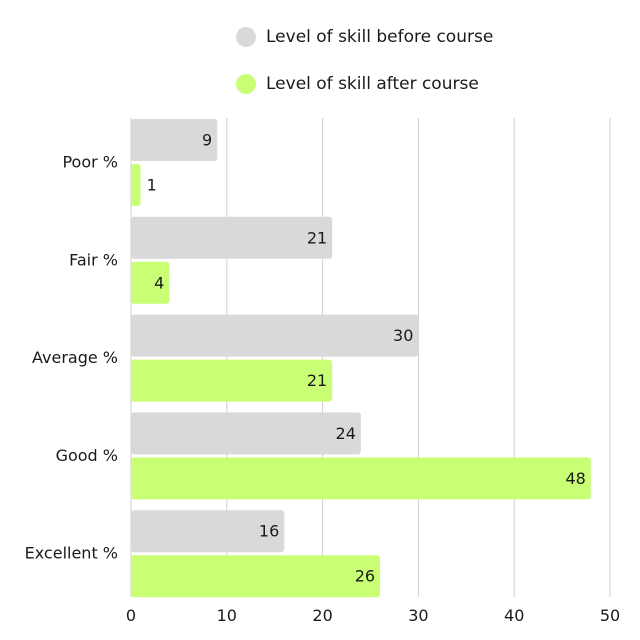 The height and width of the screenshot is (640, 640). What do you see at coordinates (207, 140) in the screenshot?
I see `data-label: 9` at bounding box center [207, 140].